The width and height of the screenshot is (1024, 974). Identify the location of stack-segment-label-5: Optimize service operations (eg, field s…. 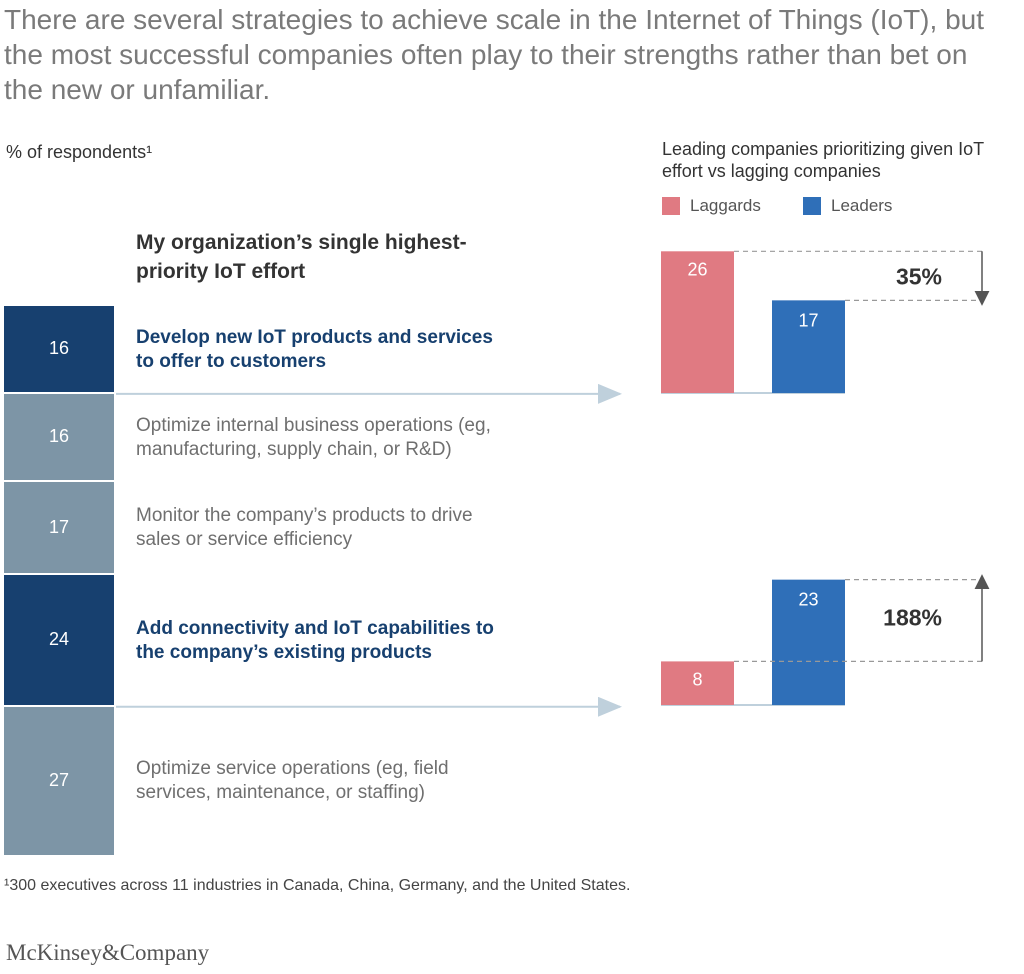
(292, 780).